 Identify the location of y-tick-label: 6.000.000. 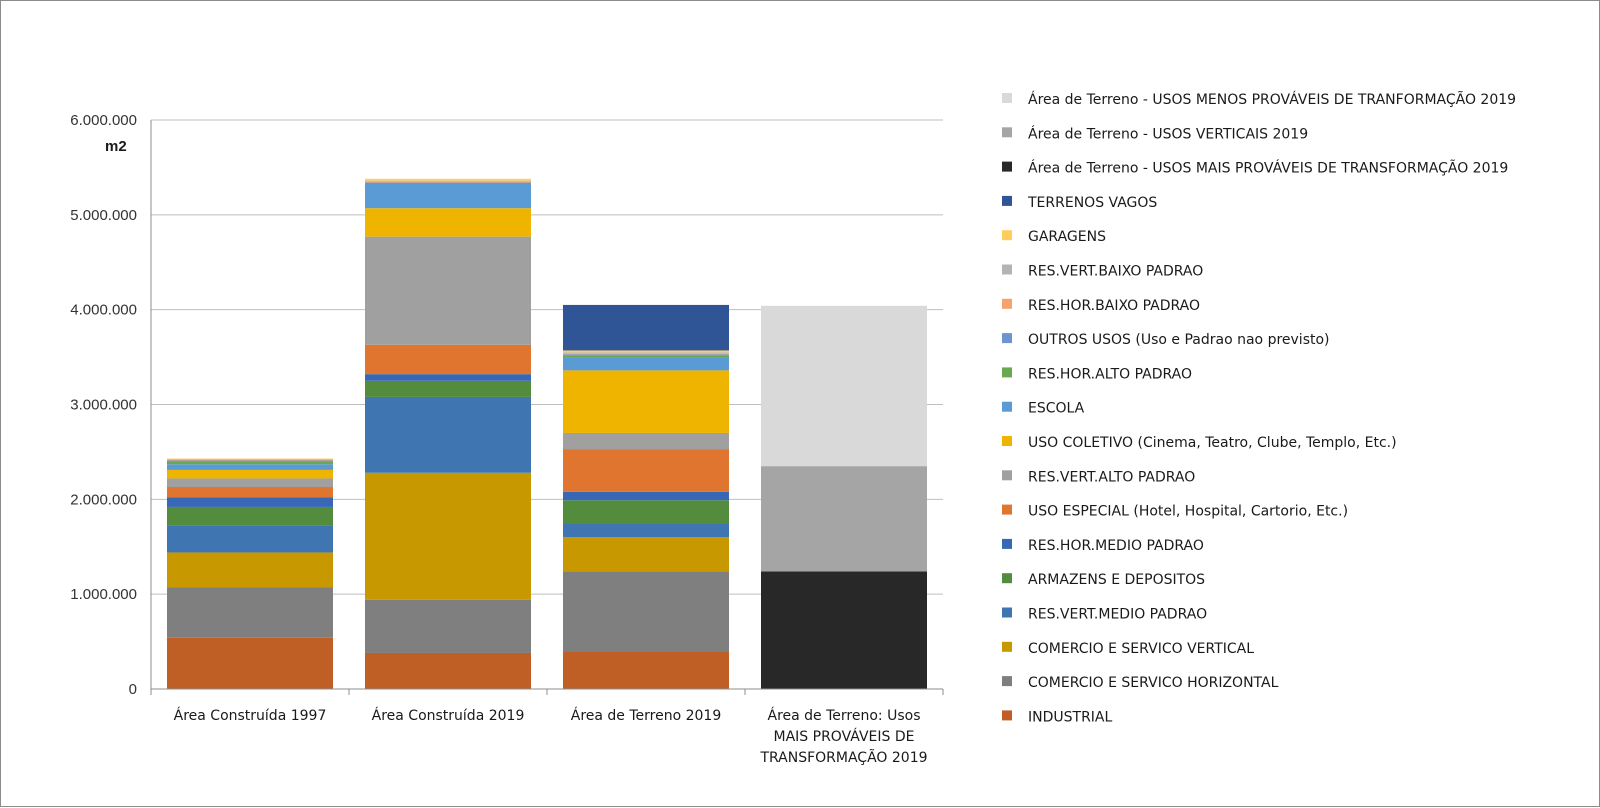
(103, 120).